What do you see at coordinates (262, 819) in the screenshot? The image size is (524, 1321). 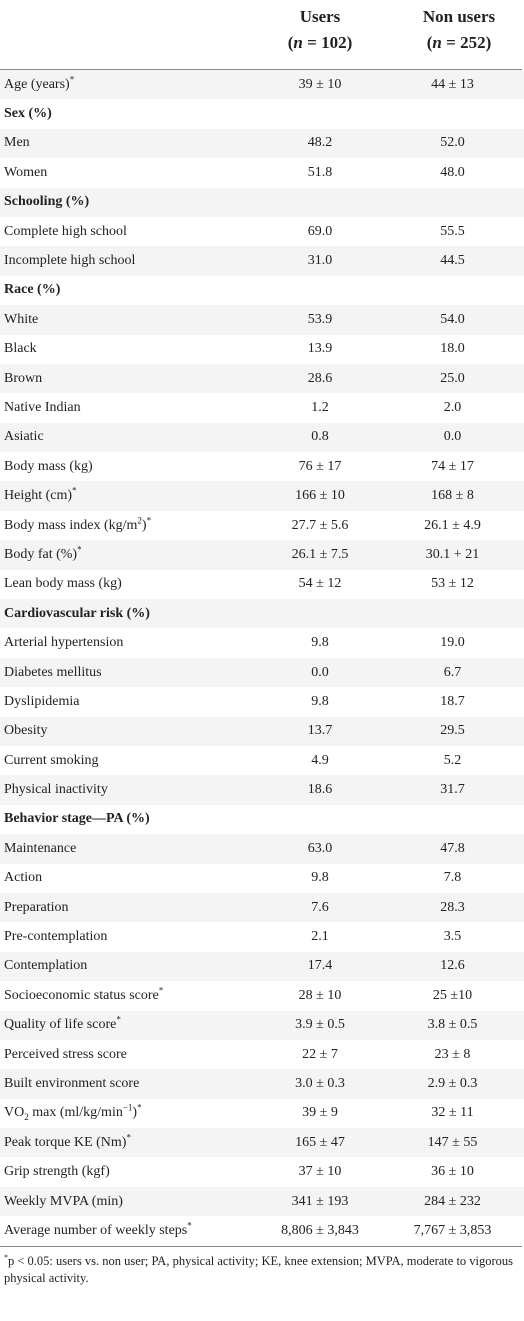 I see `section-row: Behavior stage—PA (%)` at bounding box center [262, 819].